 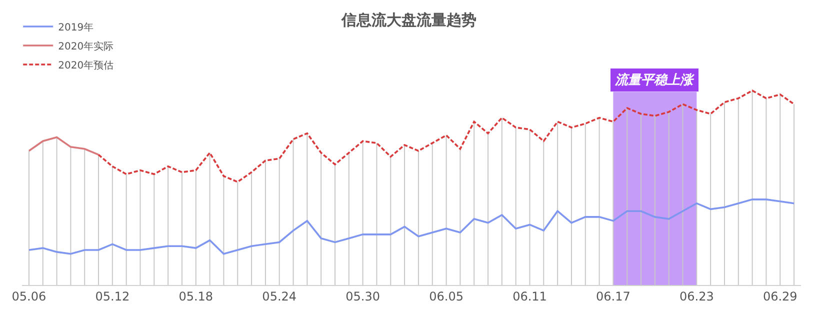 I want to click on legend-label: 2020年预估, so click(x=86, y=65).